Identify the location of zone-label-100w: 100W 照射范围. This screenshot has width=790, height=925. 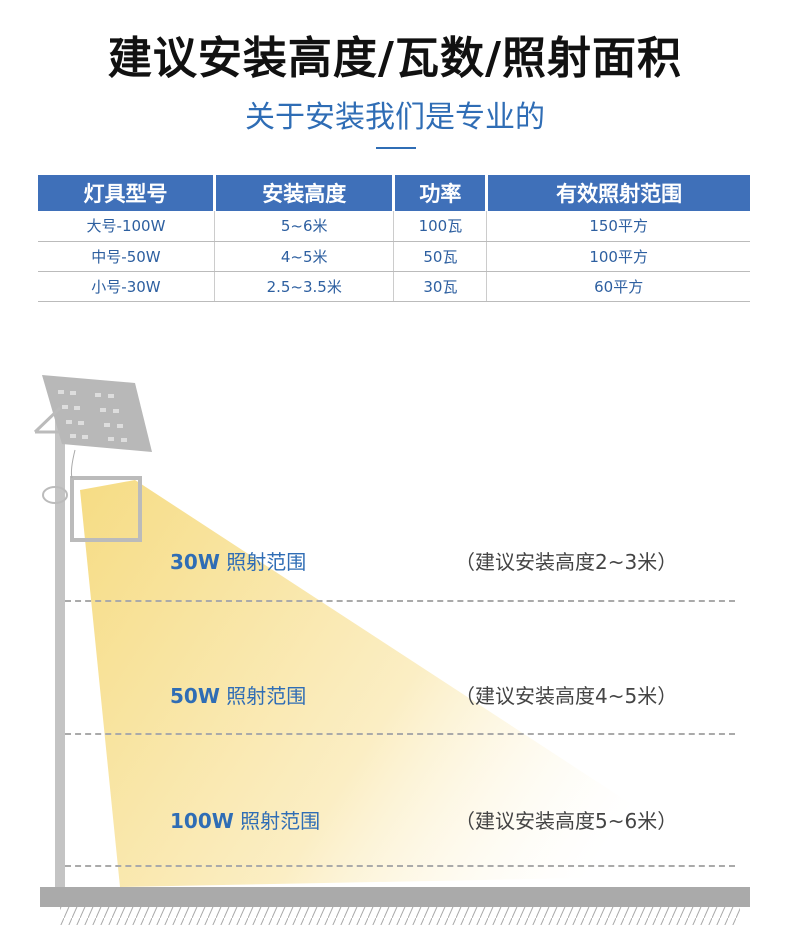
(245, 821).